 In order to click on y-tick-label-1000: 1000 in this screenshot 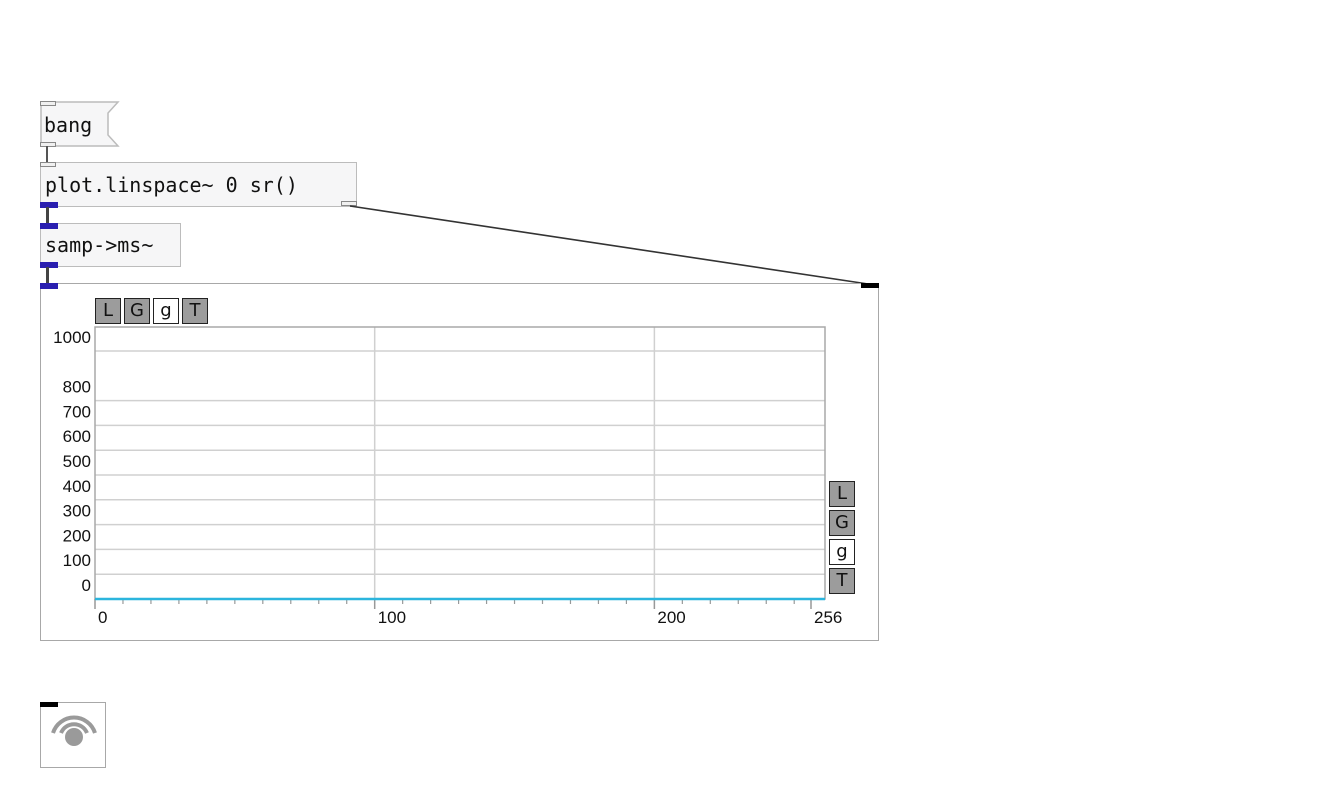, I will do `click(72, 337)`.